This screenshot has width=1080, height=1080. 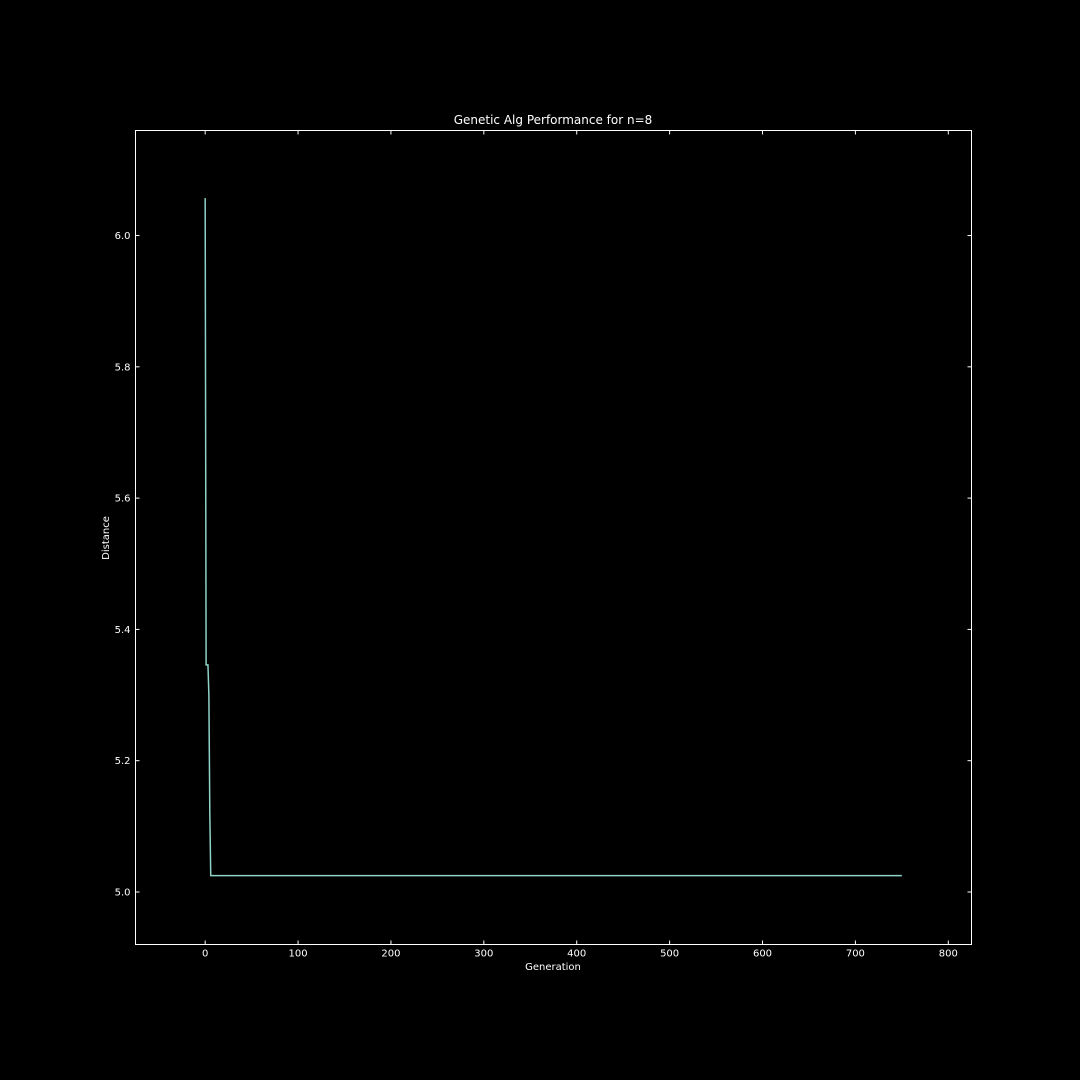 I want to click on y-tick-label: 5.0, so click(x=123, y=892).